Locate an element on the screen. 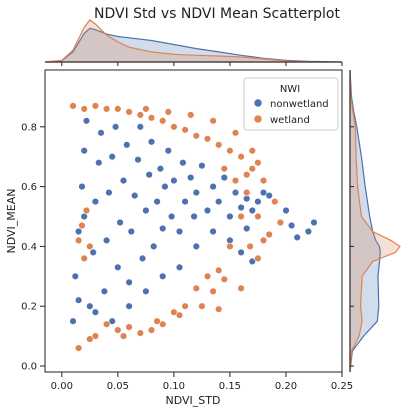 This screenshot has width=408, height=412. legend-marker-nonwetland is located at coordinates (258, 103).